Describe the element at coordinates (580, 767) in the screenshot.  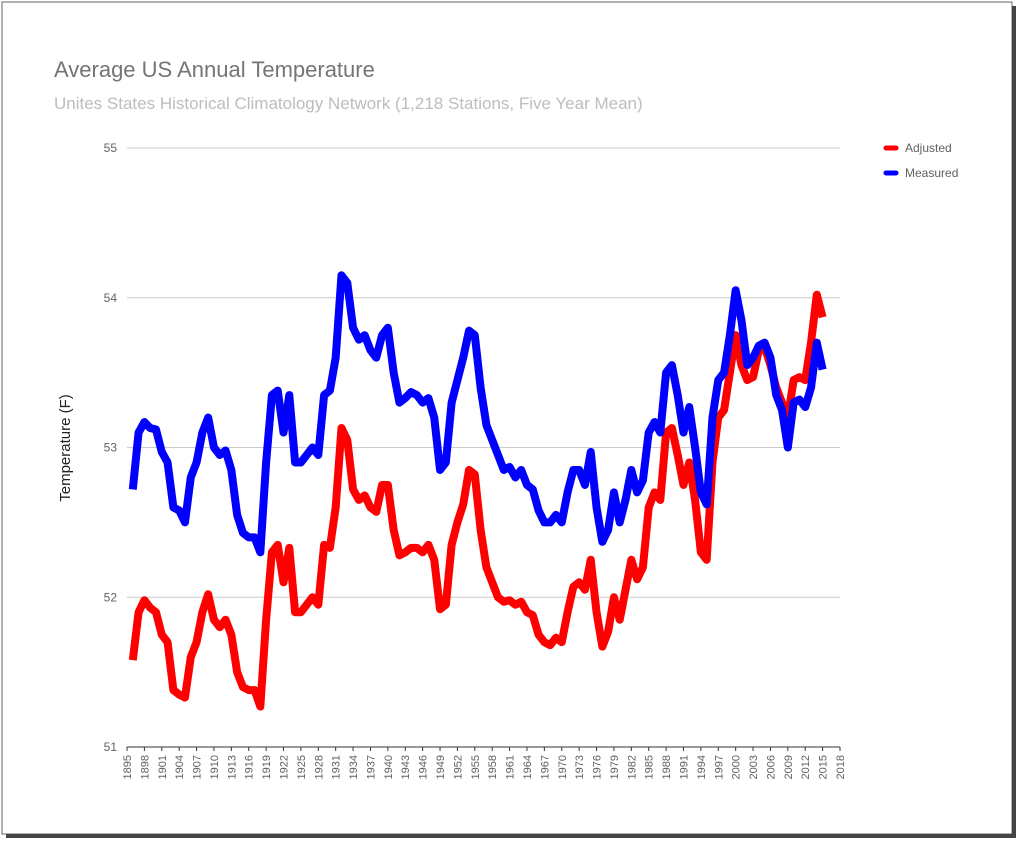
I see `x-tick-label: 1973` at that location.